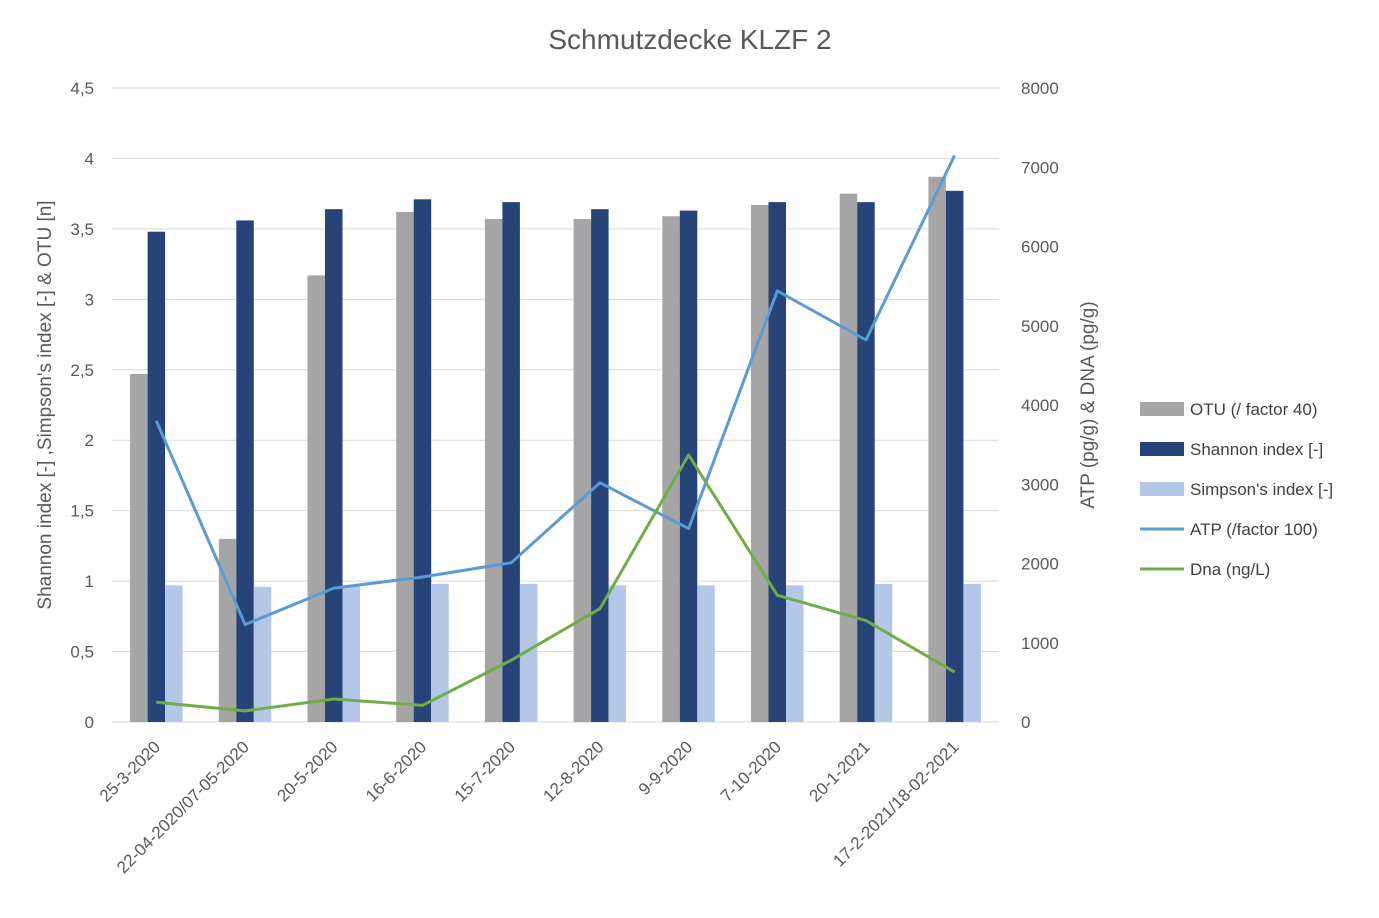 The image size is (1379, 918). What do you see at coordinates (82, 652) in the screenshot?
I see `y-tick-label: 0,5` at bounding box center [82, 652].